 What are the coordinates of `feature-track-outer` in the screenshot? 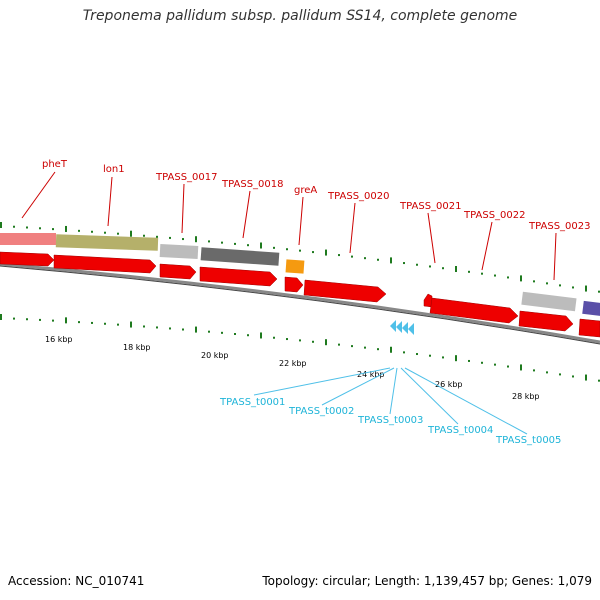 It's located at (300, 275).